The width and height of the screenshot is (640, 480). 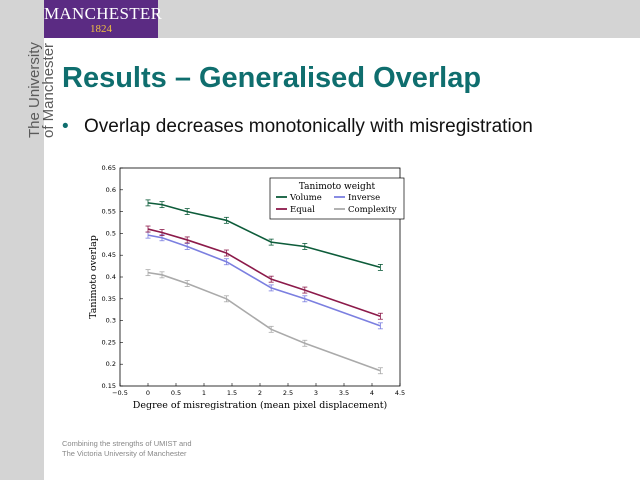 What do you see at coordinates (176, 393) in the screenshot?
I see `x-tick-label: 0.5` at bounding box center [176, 393].